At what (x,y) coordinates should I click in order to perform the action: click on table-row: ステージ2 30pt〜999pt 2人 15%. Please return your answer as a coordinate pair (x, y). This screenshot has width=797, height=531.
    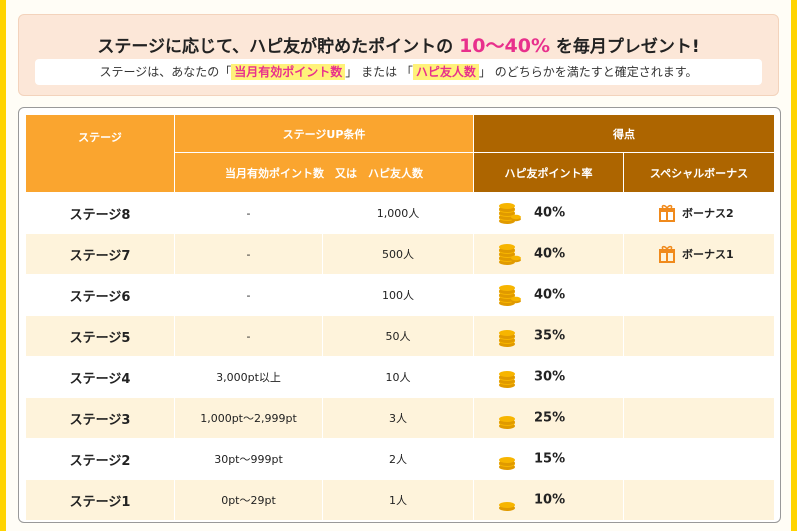
    Looking at the image, I should click on (400, 459).